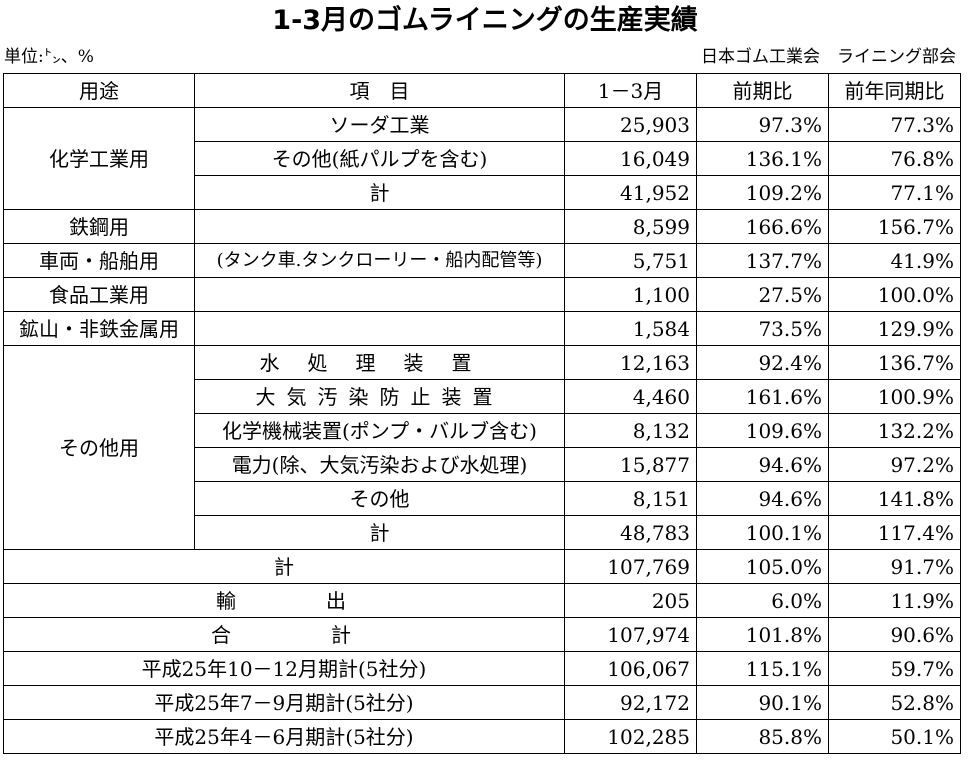 The height and width of the screenshot is (772, 970). I want to click on prev-ratio-cell: 136.1%, so click(762, 158).